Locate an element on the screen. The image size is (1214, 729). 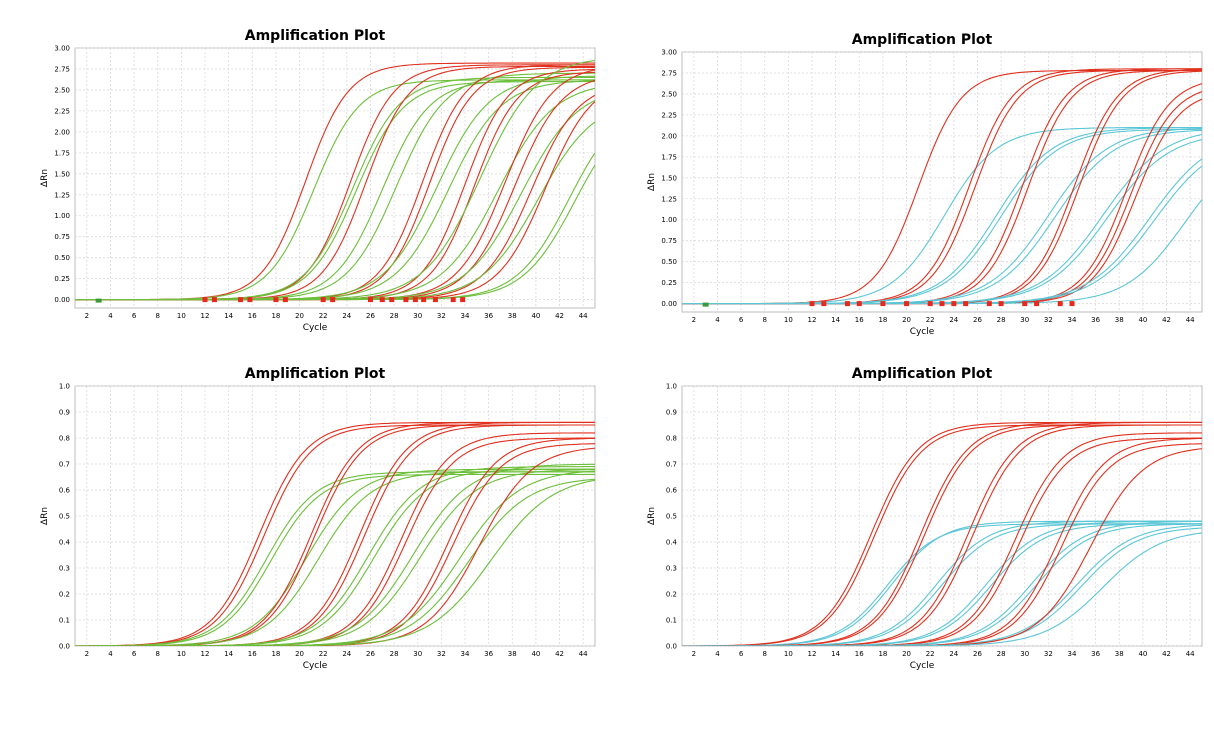
x-tick-label: 20 is located at coordinates (299, 316).